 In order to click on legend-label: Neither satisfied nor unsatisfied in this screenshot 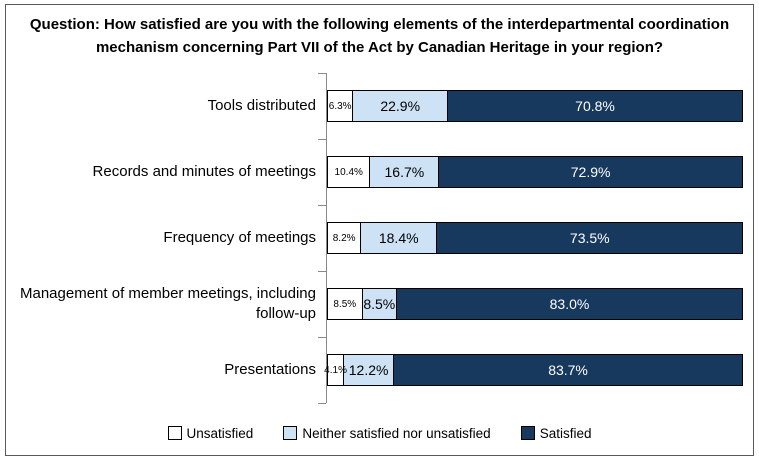, I will do `click(396, 433)`.